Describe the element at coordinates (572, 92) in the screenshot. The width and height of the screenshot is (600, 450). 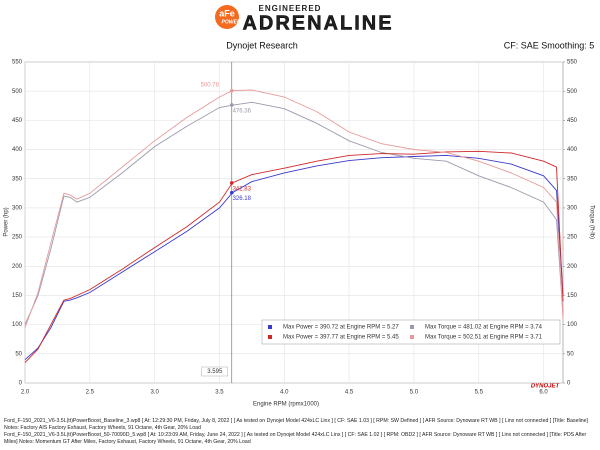
I see `y2-tick-label: 500` at that location.